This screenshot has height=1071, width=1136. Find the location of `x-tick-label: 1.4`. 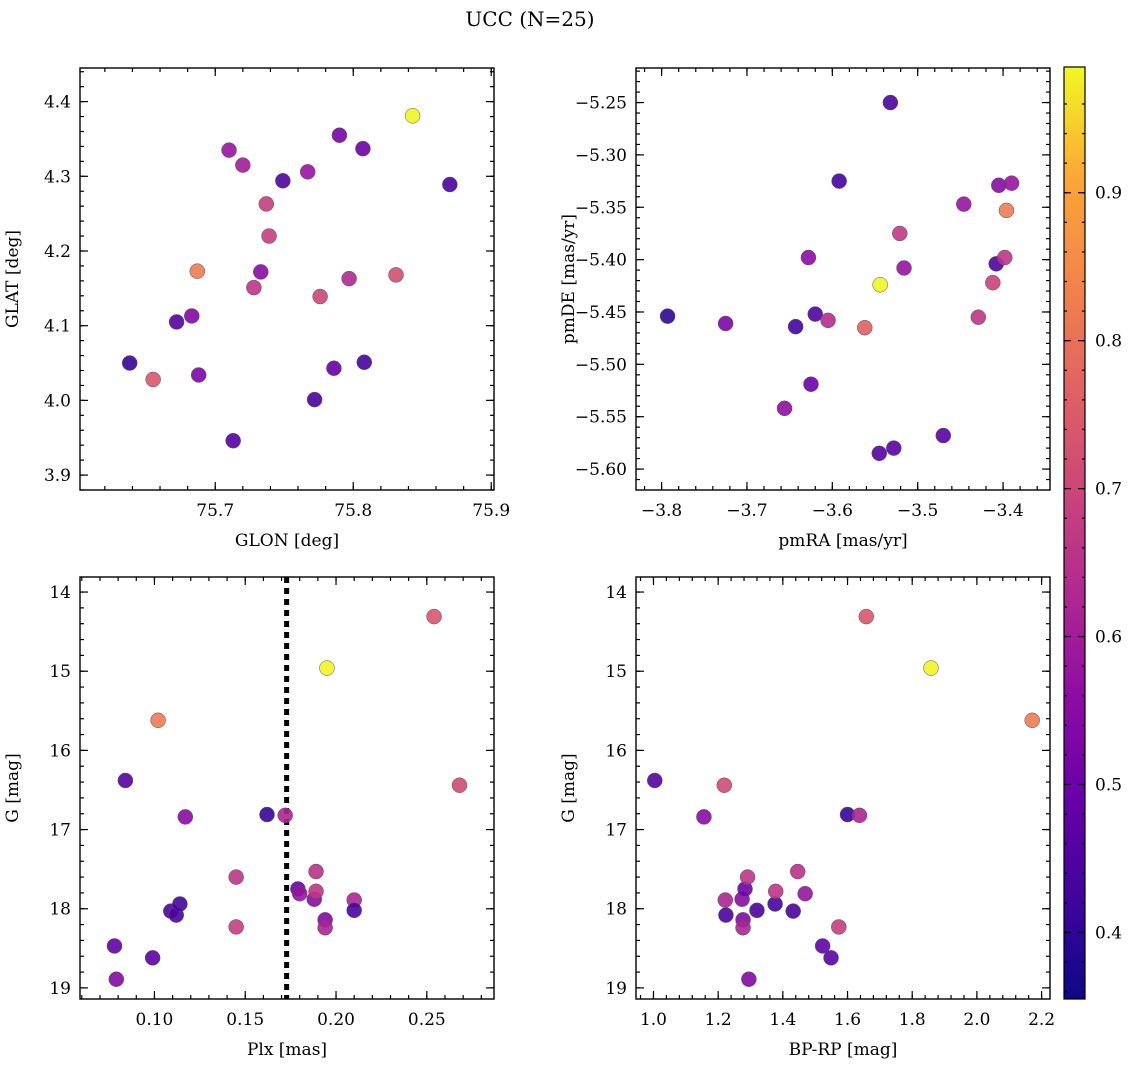

x-tick-label: 1.4 is located at coordinates (782, 1020).